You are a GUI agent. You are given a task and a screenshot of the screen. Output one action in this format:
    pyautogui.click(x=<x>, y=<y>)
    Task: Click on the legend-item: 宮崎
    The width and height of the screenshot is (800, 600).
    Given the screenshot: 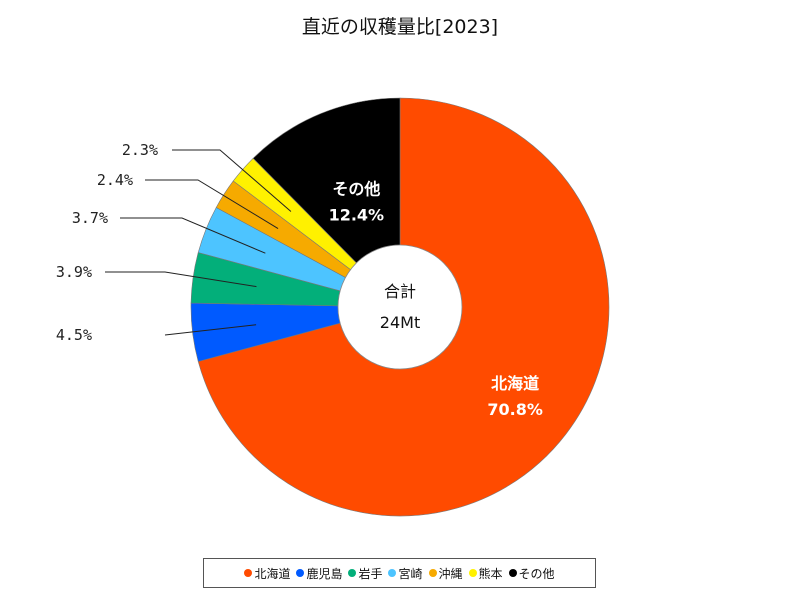 What is the action you would take?
    pyautogui.click(x=405, y=573)
    